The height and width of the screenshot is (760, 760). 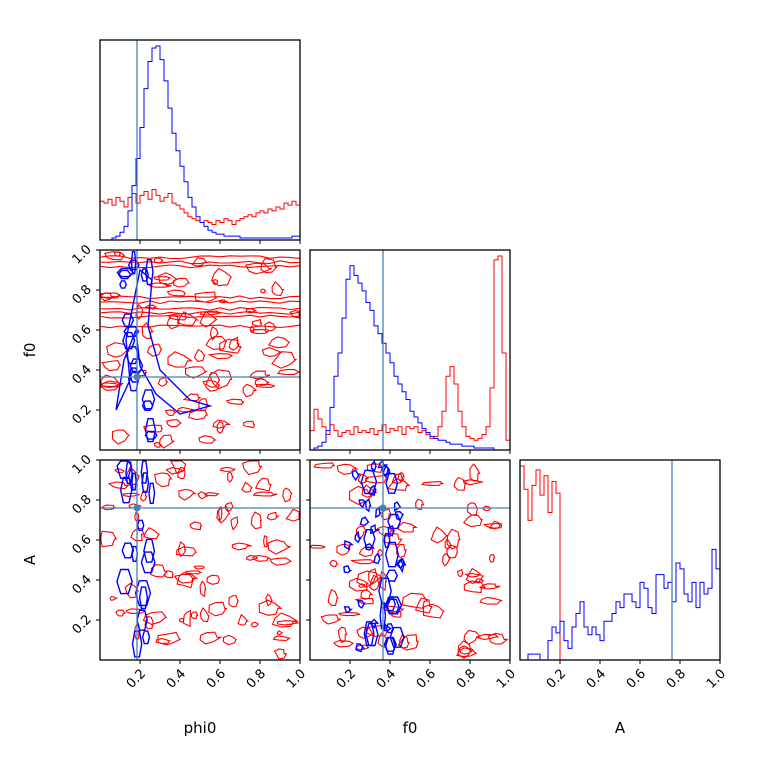 What do you see at coordinates (82, 504) in the screenshot?
I see `y-tick-label-A: 0.8` at bounding box center [82, 504].